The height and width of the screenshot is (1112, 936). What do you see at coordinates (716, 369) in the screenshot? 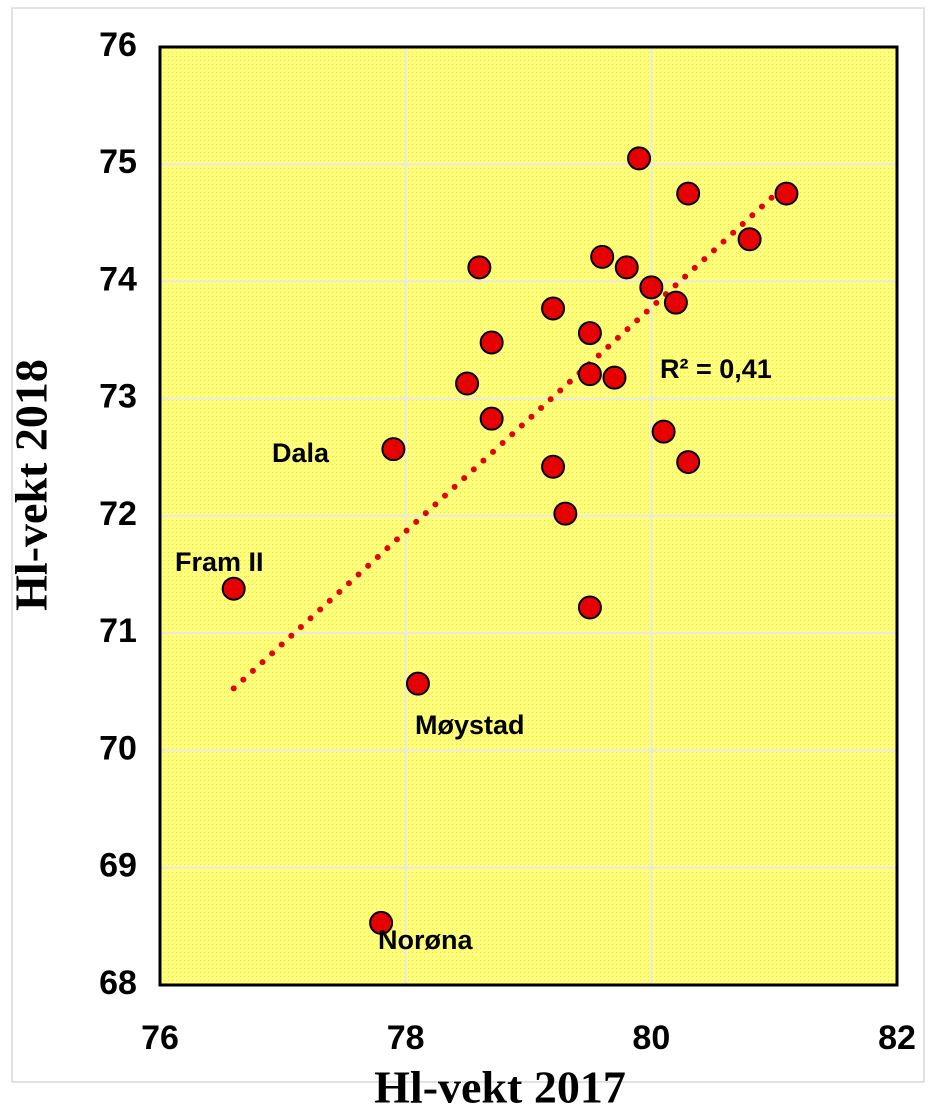
I see `annotation: R² = 0,41` at bounding box center [716, 369].